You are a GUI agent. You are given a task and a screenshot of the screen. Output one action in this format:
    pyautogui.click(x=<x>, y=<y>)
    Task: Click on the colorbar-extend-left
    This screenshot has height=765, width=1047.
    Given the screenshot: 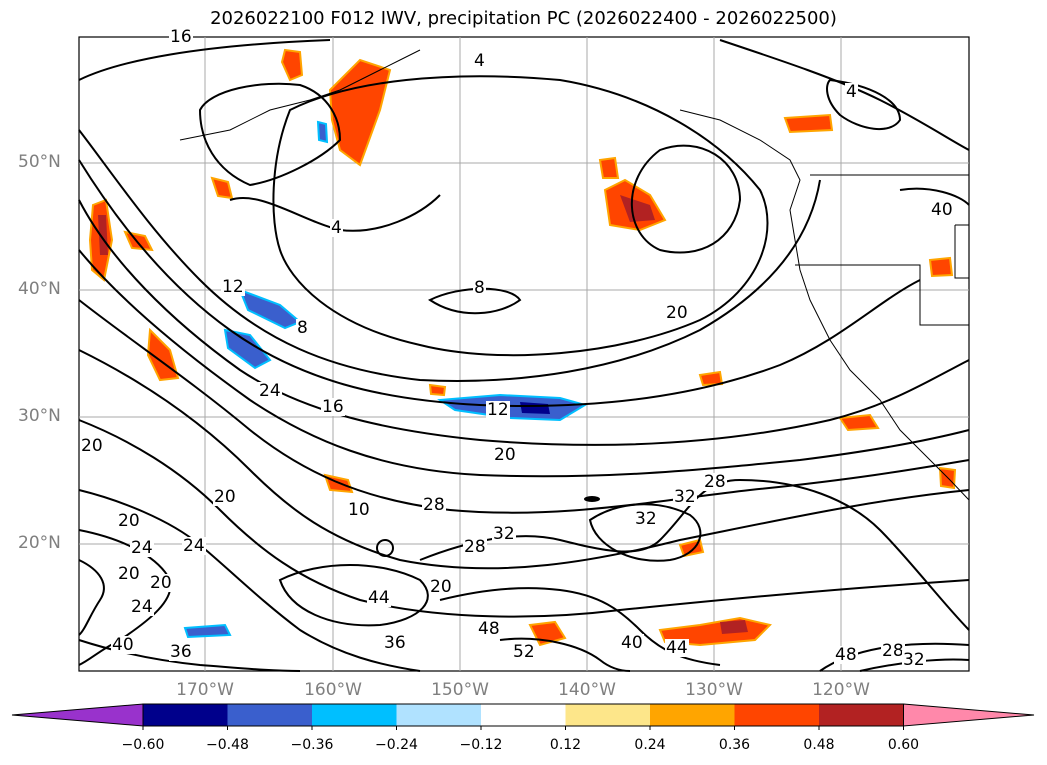 What is the action you would take?
    pyautogui.click(x=77, y=715)
    